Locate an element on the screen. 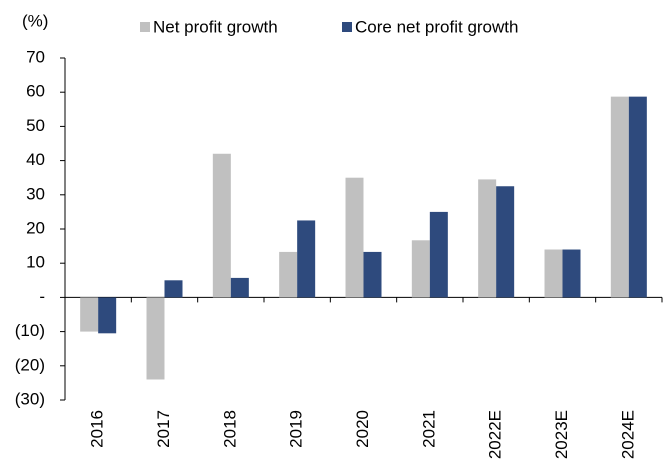  legend-label: Core net profit growth is located at coordinates (436, 26).